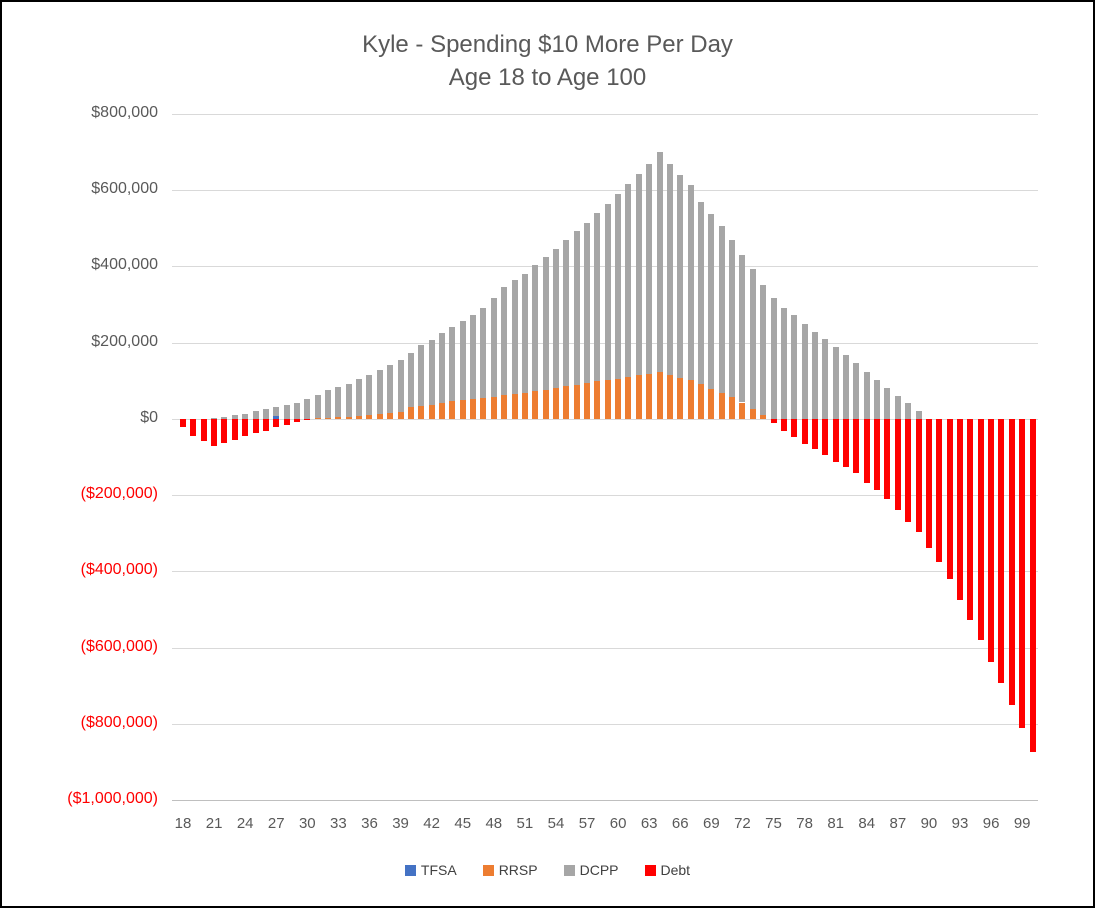  Describe the element at coordinates (488, 870) in the screenshot. I see `legend-swatch-rrsp` at that location.